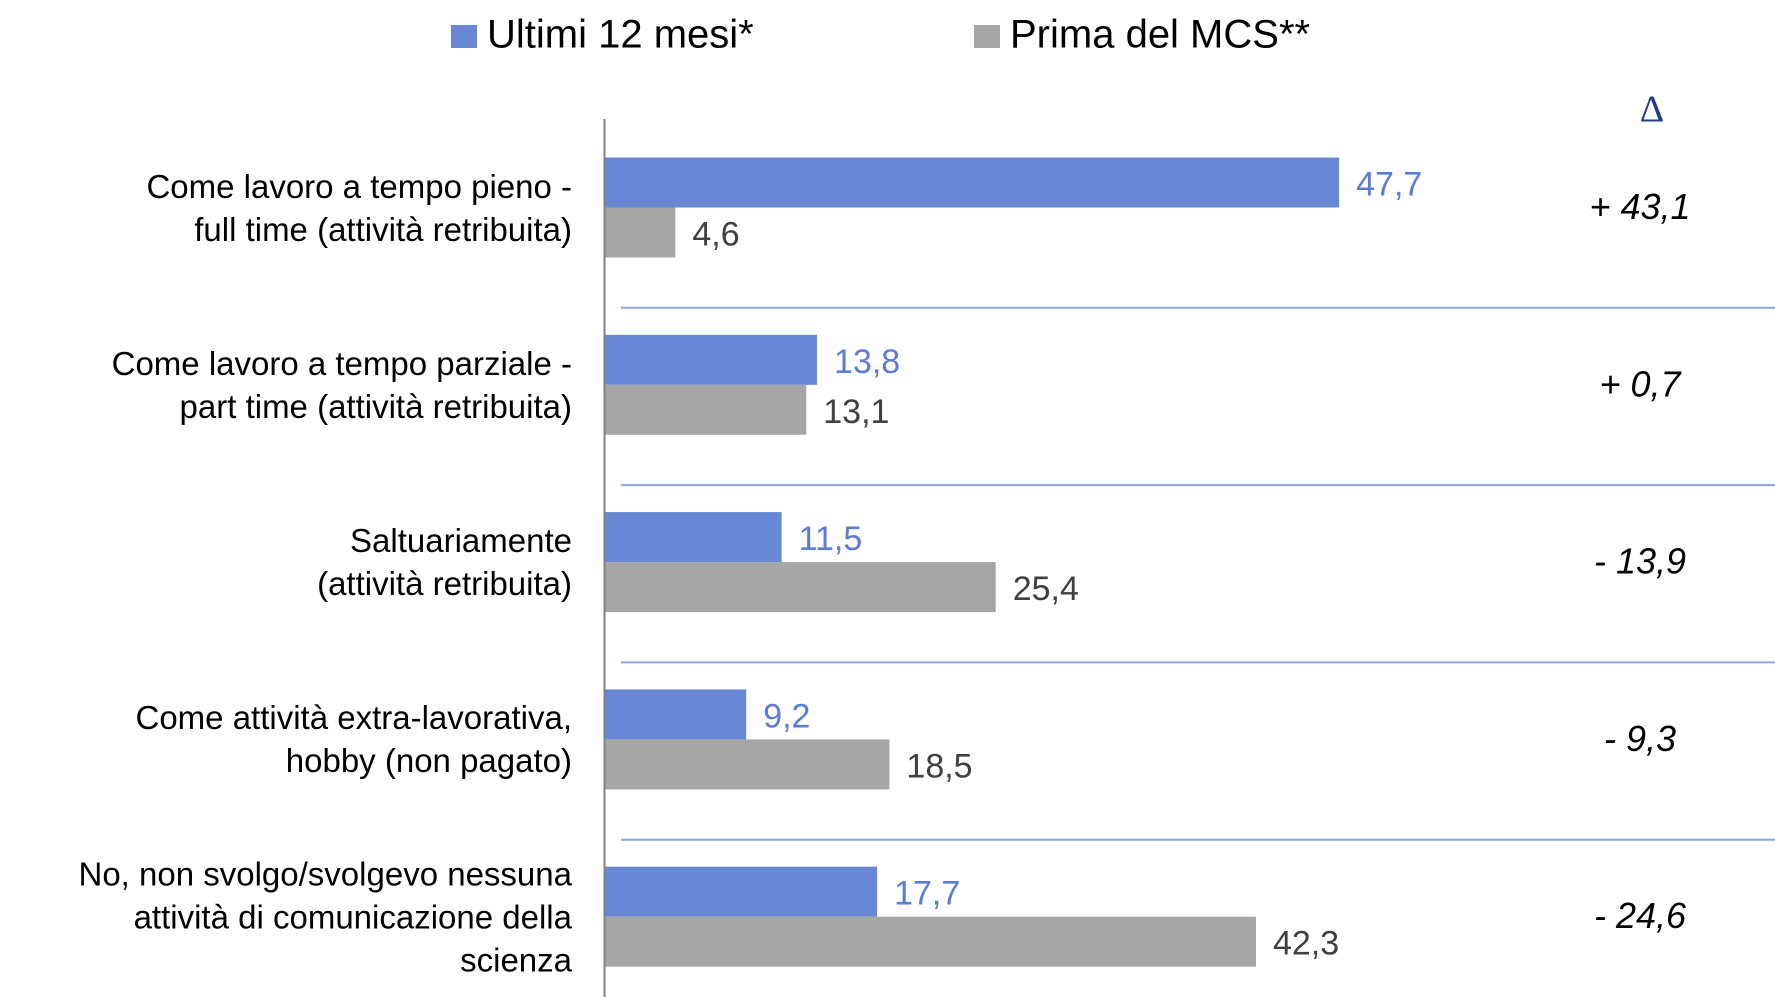  I want to click on delta-annotation: - 13,9, so click(1640, 561).